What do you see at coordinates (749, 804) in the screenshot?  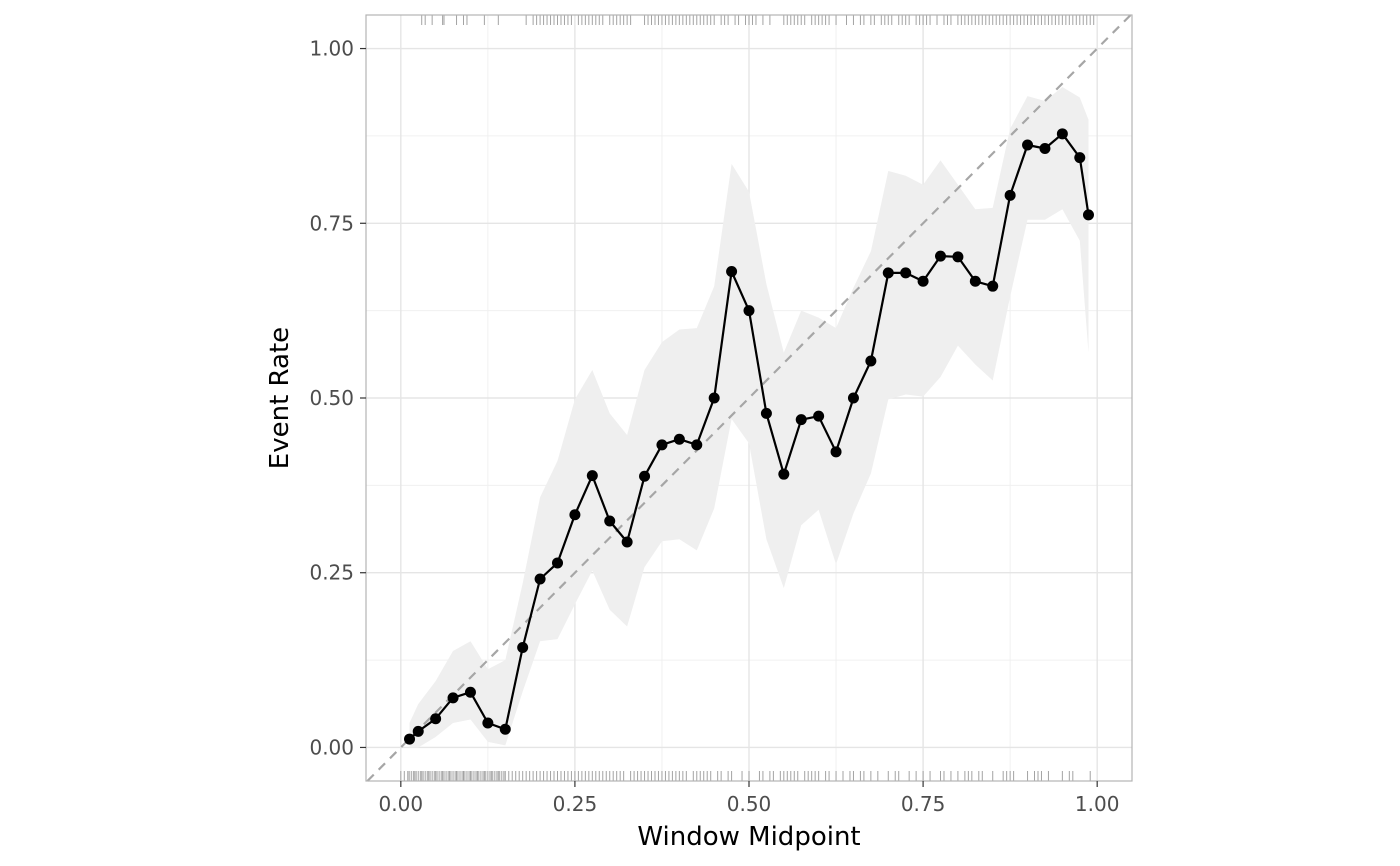 I see `x-tick-label: 0.50` at bounding box center [749, 804].